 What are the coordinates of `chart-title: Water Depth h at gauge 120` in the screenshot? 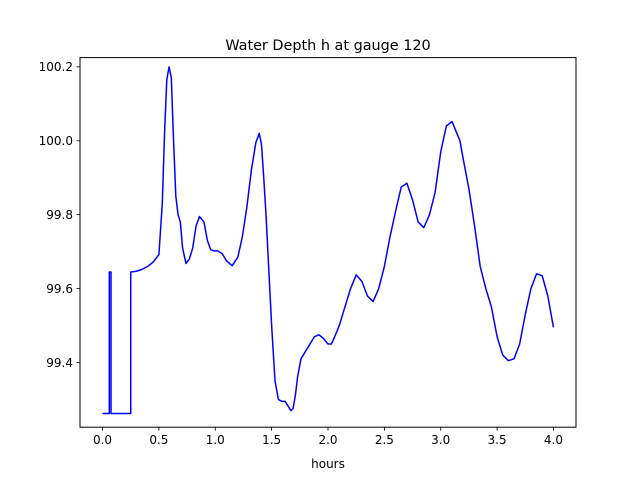 It's located at (327, 46).